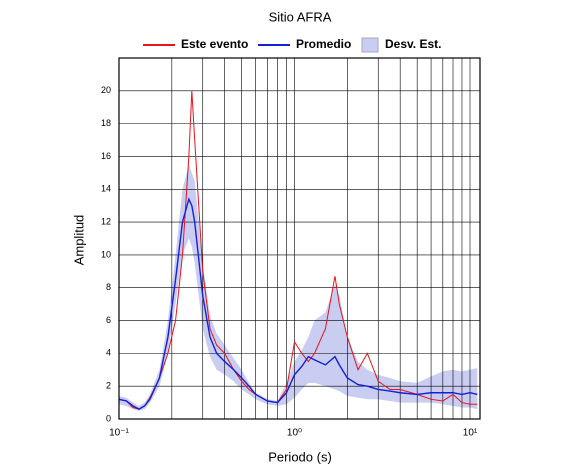  I want to click on y-tick-label: 8, so click(108, 287).